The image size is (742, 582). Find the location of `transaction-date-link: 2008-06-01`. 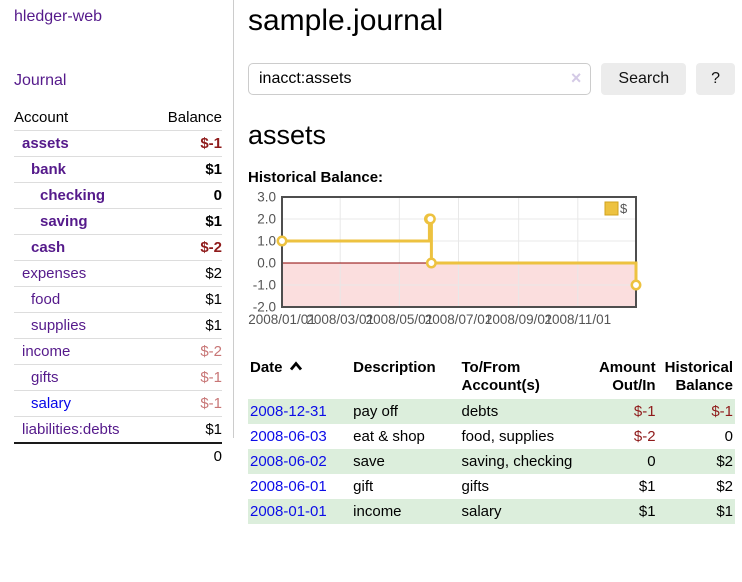

transaction-date-link: 2008-06-01 is located at coordinates (288, 486).